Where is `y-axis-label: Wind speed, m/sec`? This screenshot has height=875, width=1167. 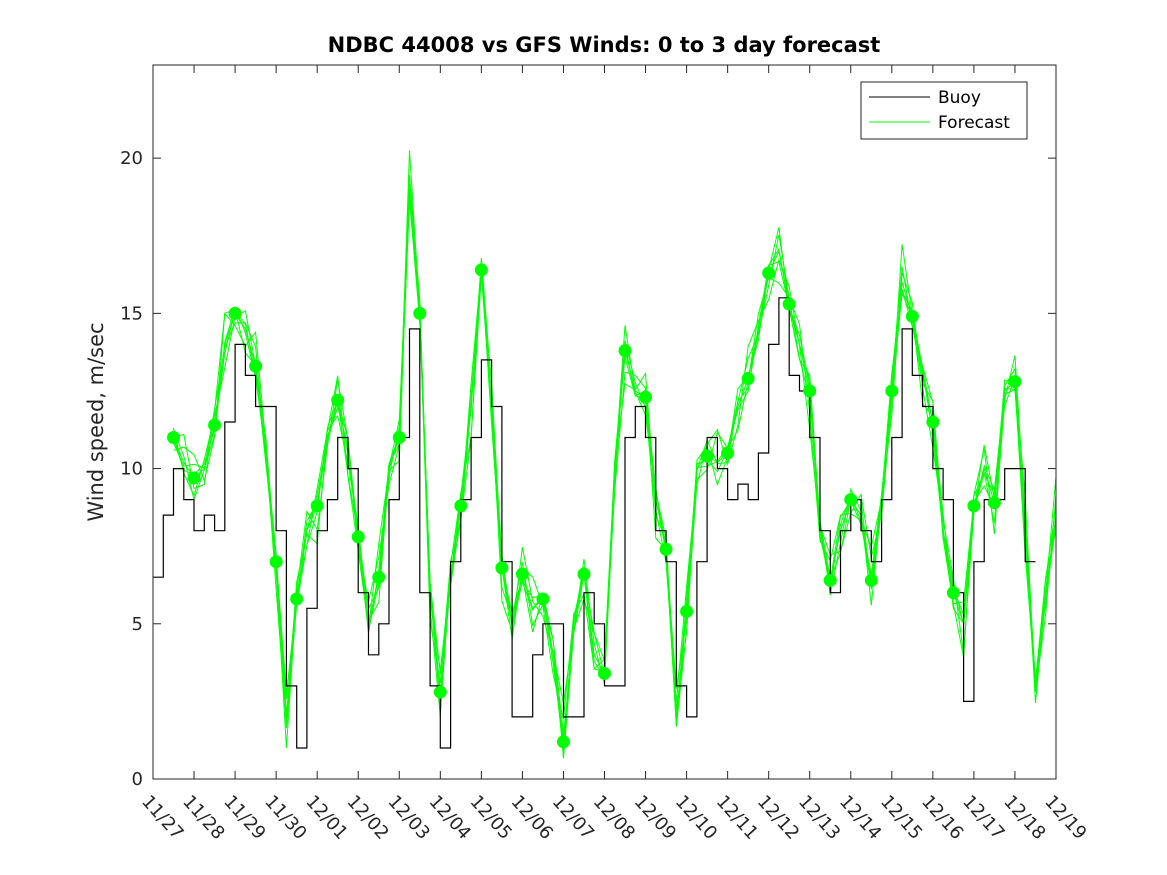 y-axis-label: Wind speed, m/sec is located at coordinates (96, 421).